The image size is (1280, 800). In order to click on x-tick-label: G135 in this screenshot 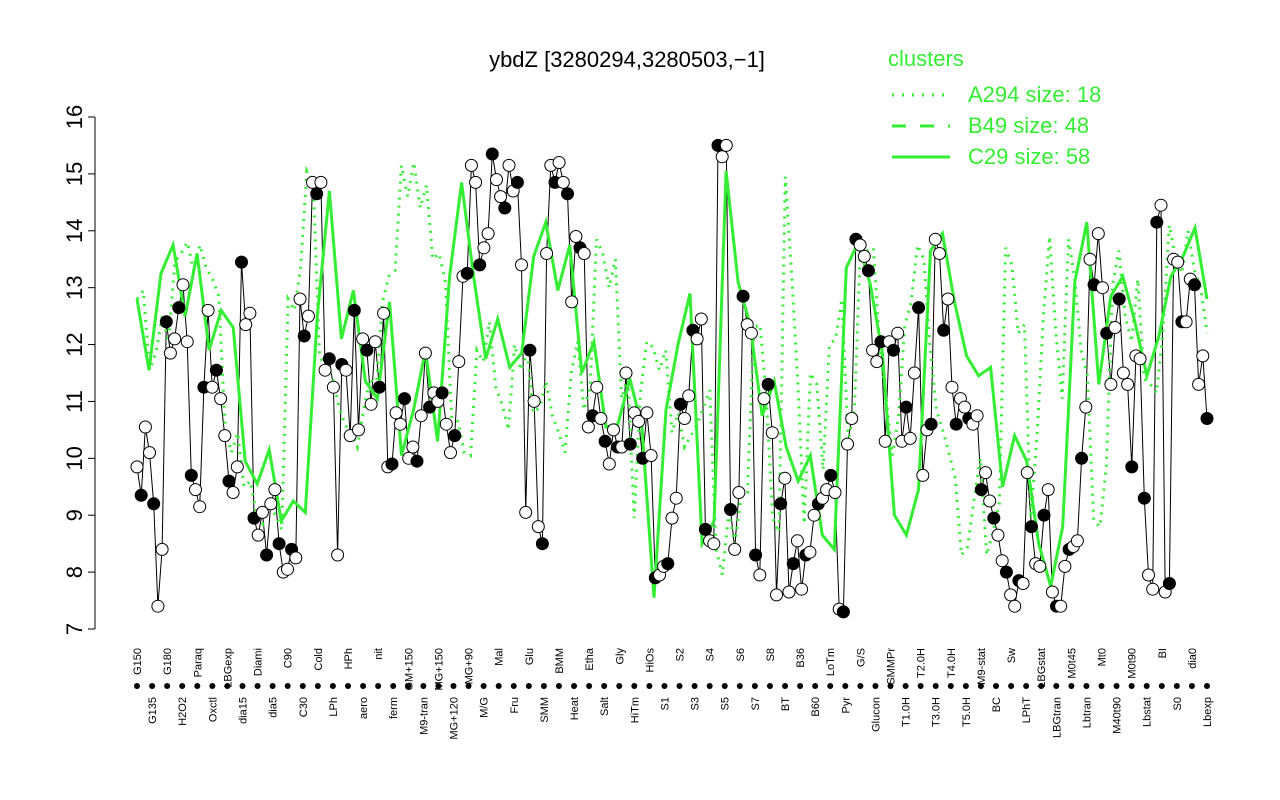, I will do `click(153, 710)`.